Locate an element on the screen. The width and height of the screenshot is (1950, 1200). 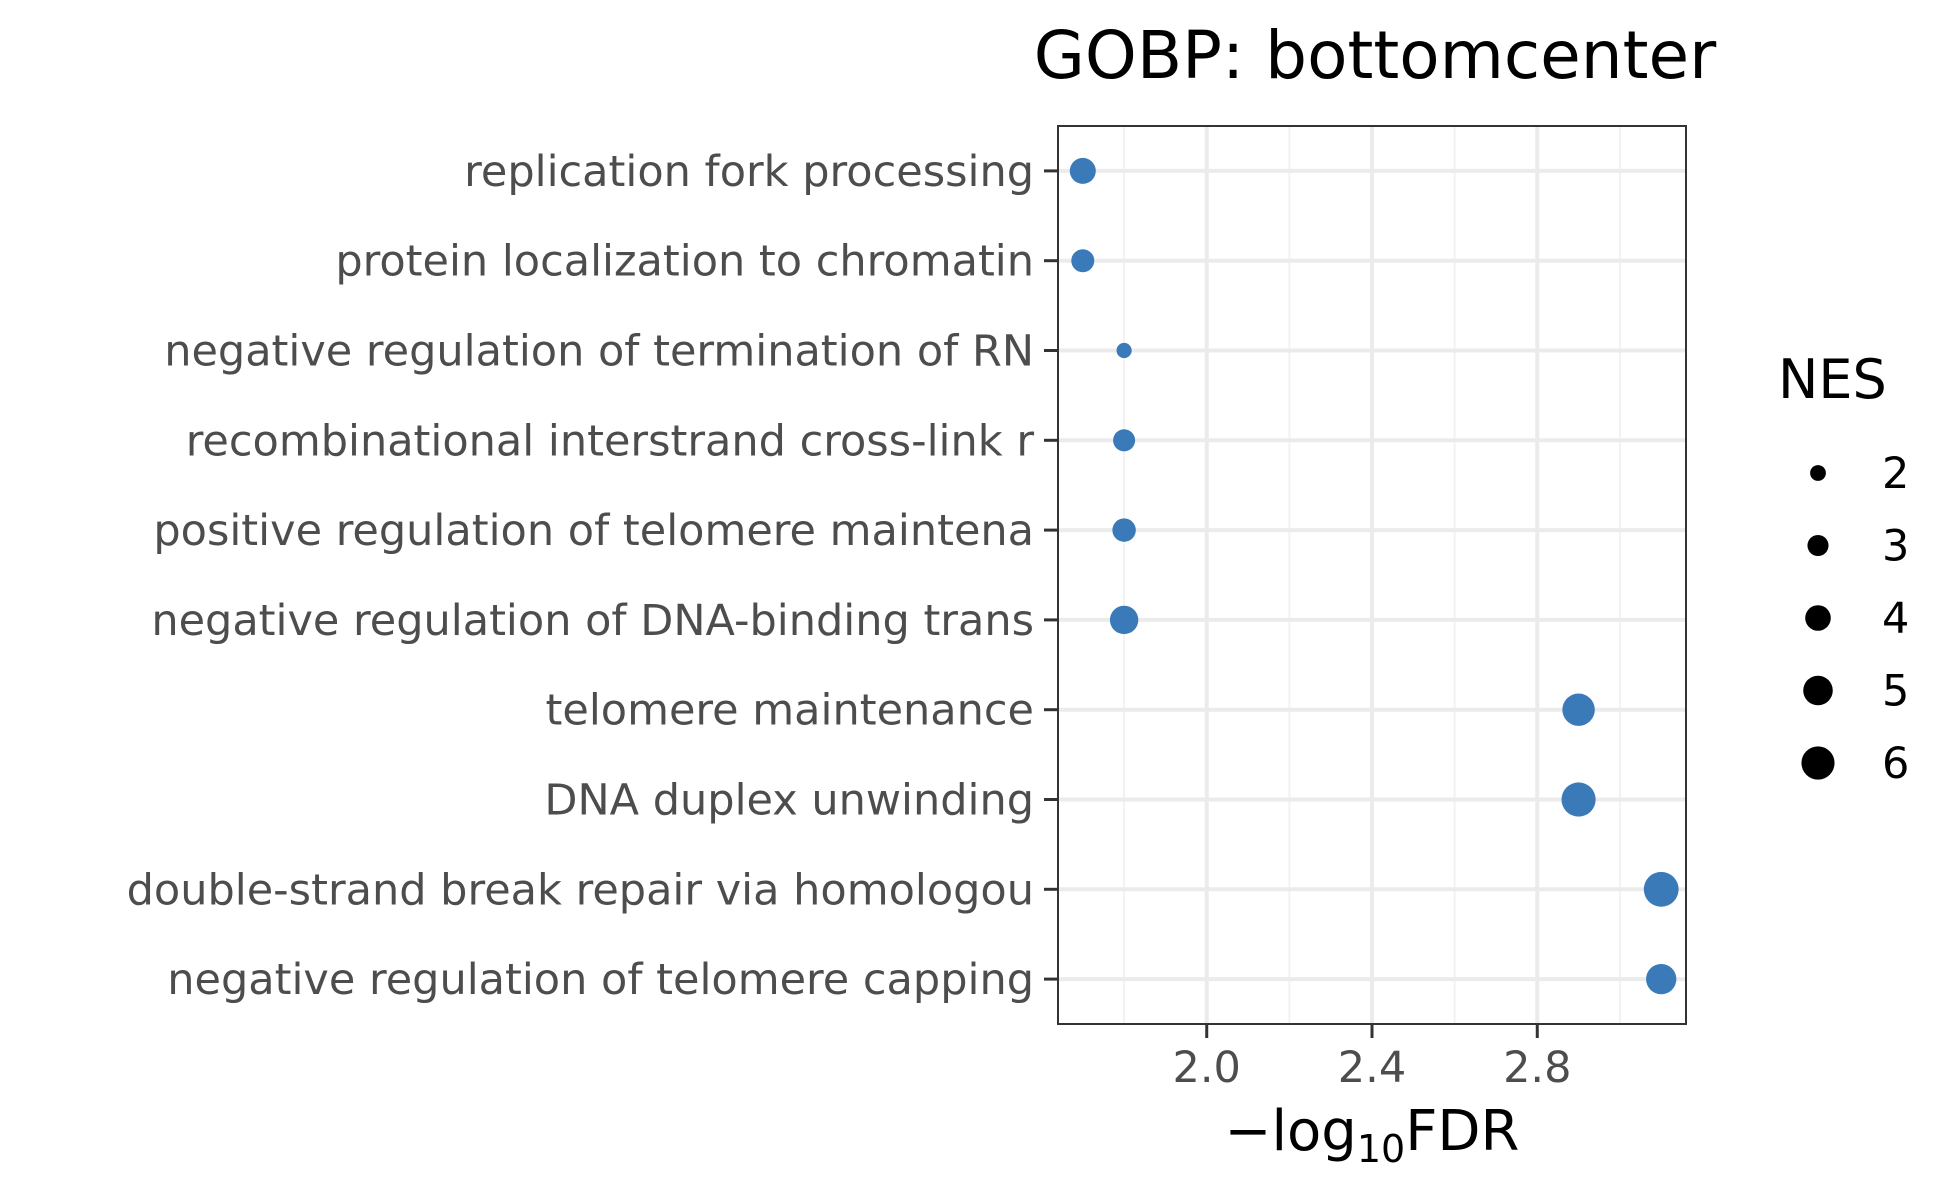
legend-items: 2 3 4 5 6 is located at coordinates (1855, 619).